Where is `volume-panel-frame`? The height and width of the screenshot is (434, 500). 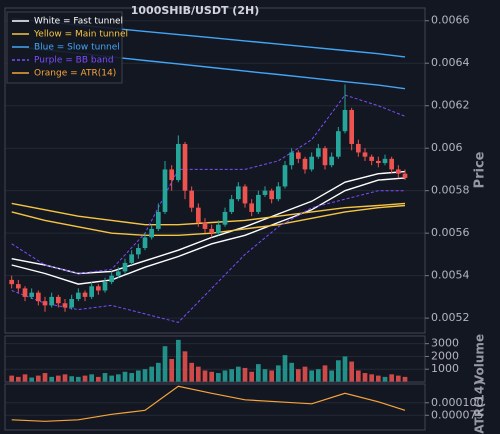
volume-panel-frame is located at coordinates (215, 359).